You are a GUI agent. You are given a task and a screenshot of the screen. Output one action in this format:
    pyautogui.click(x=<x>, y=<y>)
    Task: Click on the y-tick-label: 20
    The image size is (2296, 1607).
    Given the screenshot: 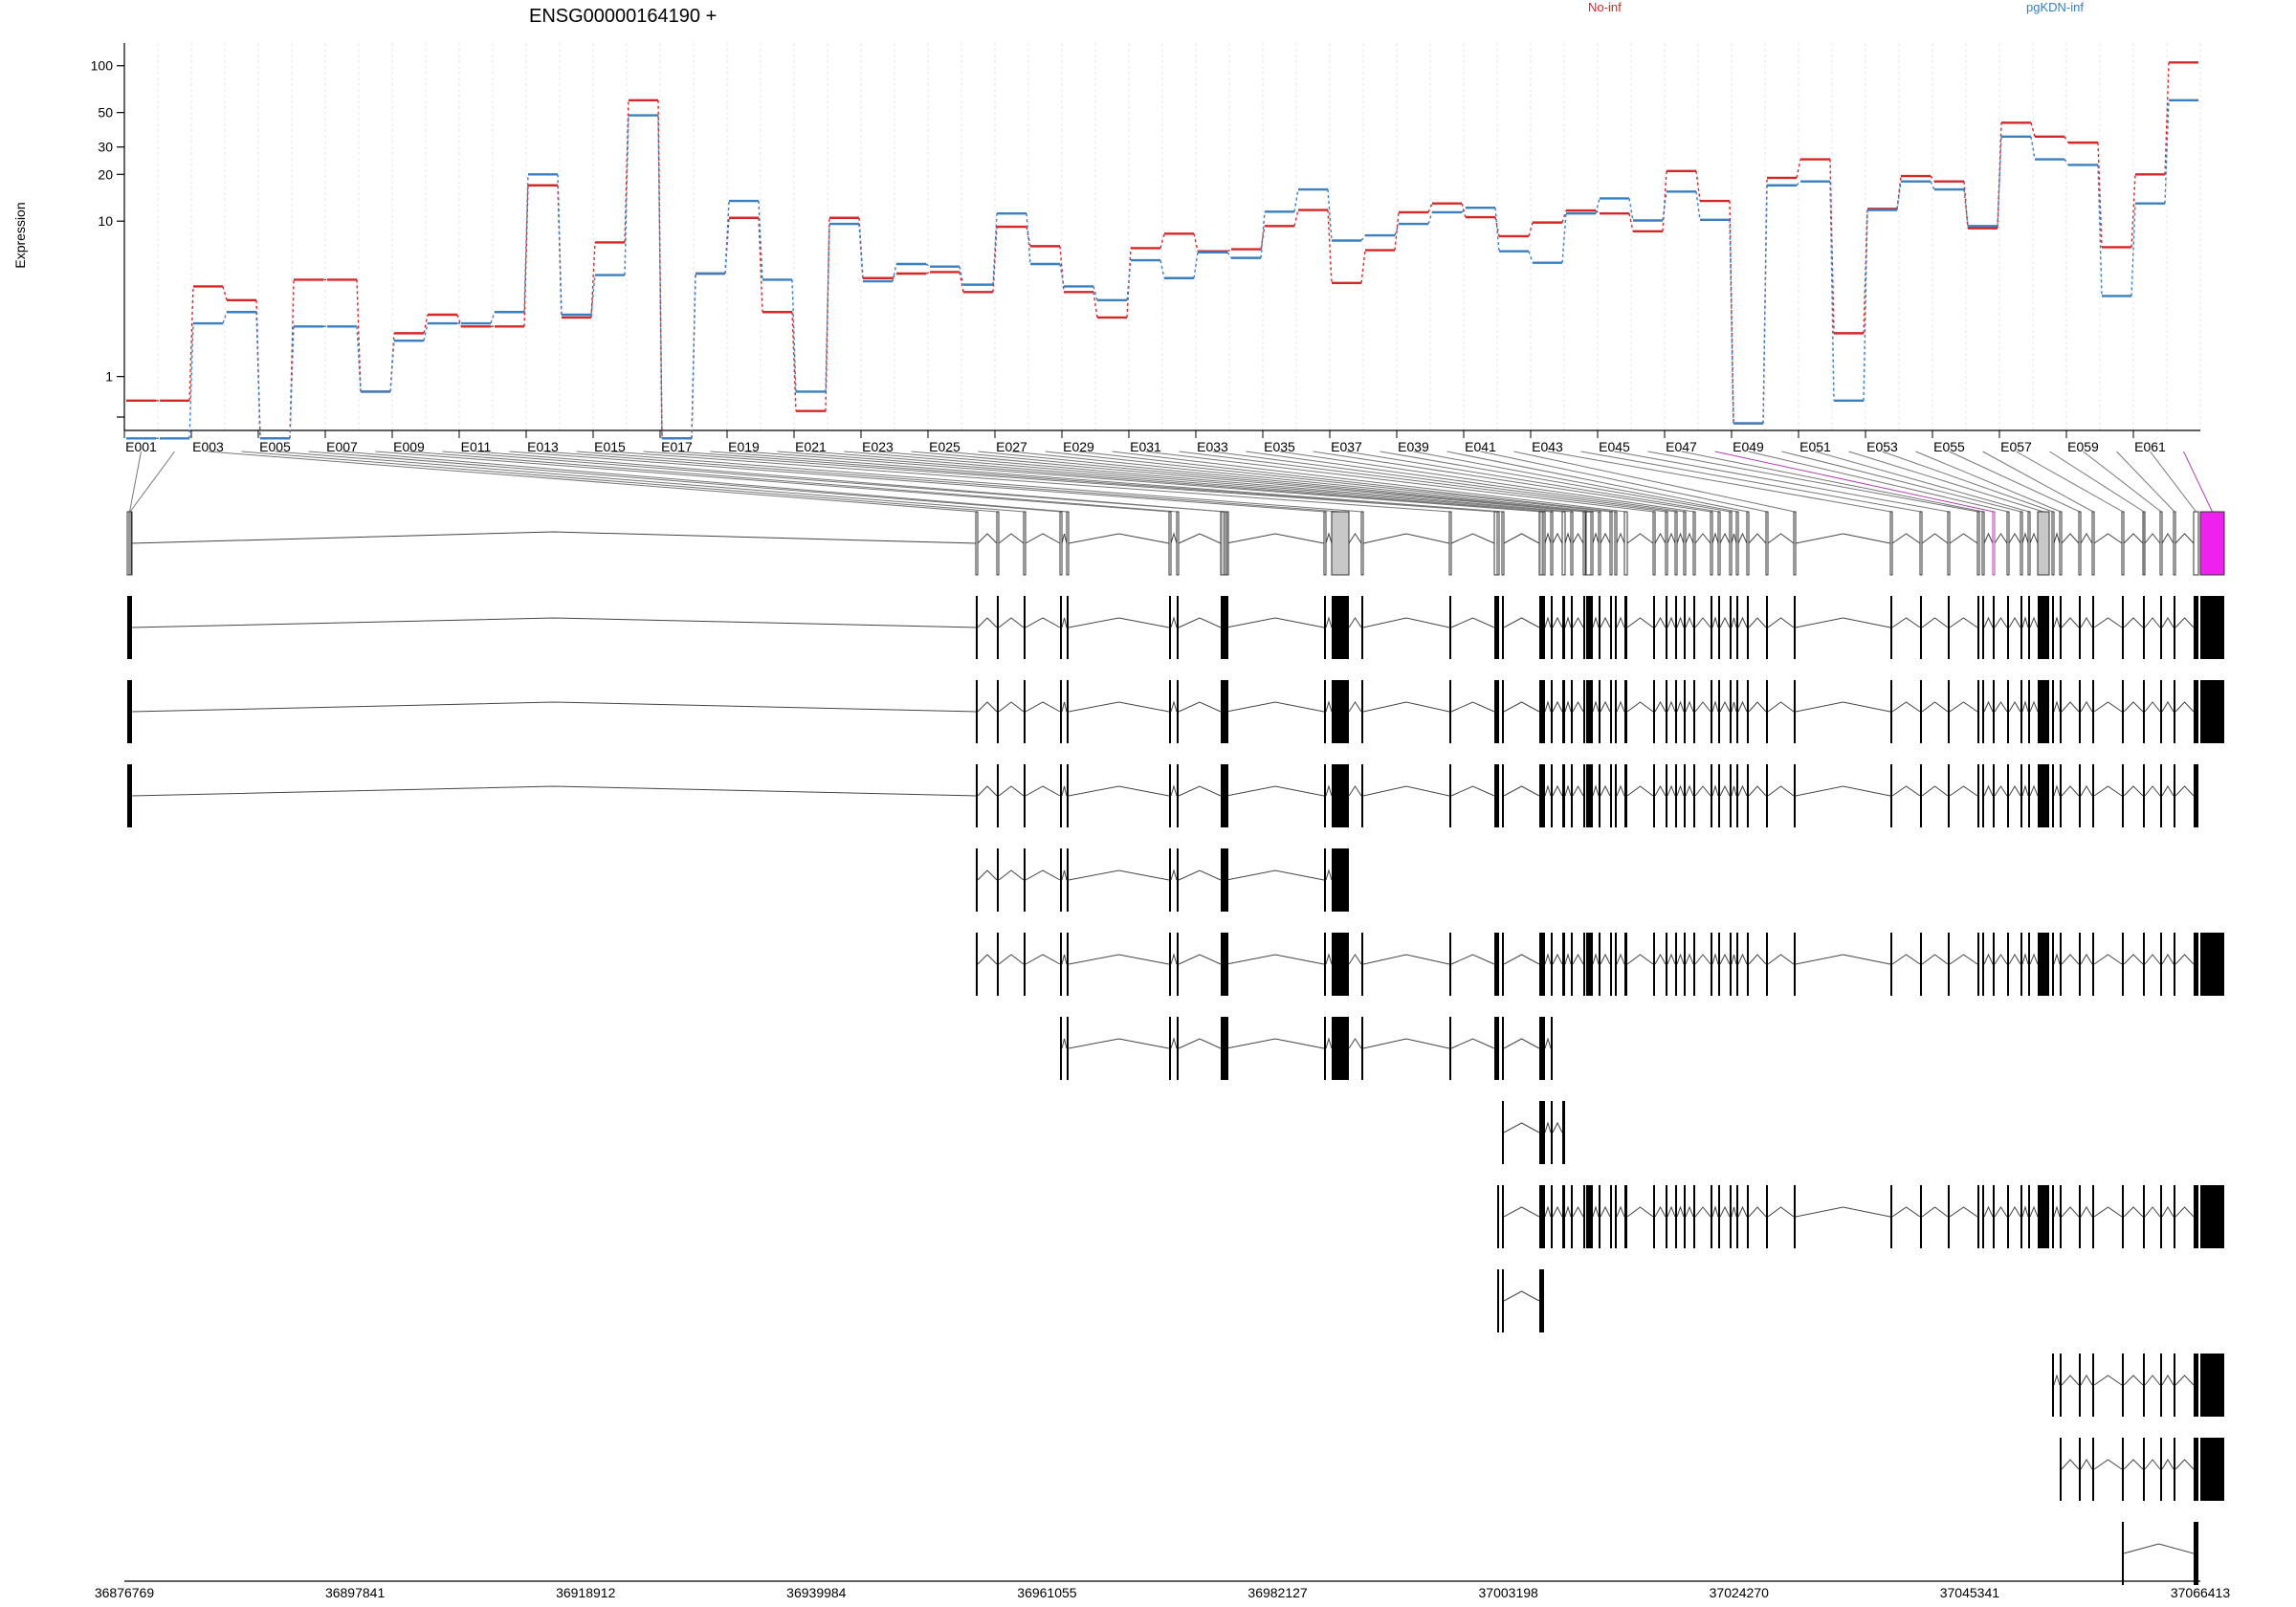 What is the action you would take?
    pyautogui.click(x=106, y=174)
    